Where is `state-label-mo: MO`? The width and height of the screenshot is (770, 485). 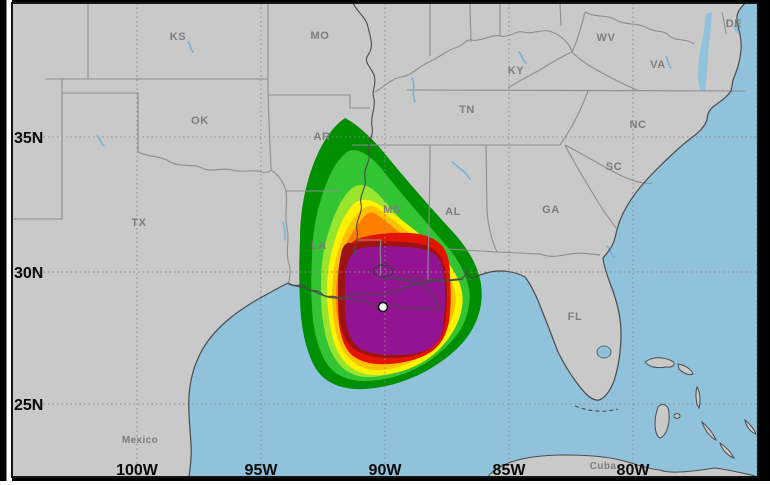
state-label-mo: MO is located at coordinates (320, 36).